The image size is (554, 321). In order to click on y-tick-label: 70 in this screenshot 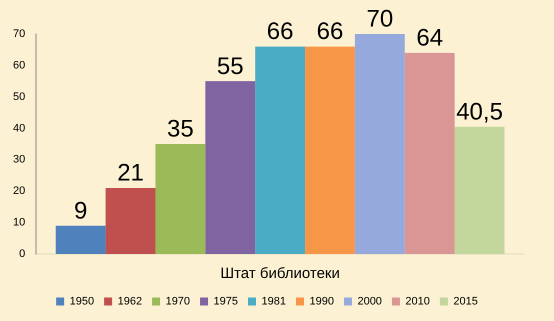, I will do `click(19, 34)`.